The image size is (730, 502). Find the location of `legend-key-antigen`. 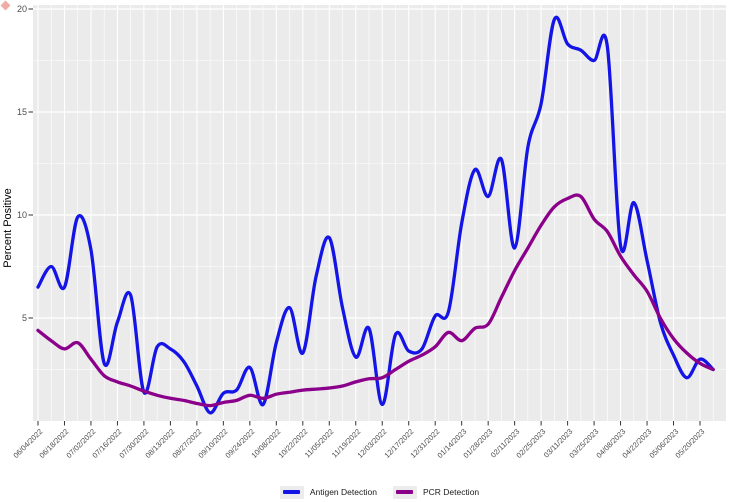

legend-key-antigen is located at coordinates (291, 492).